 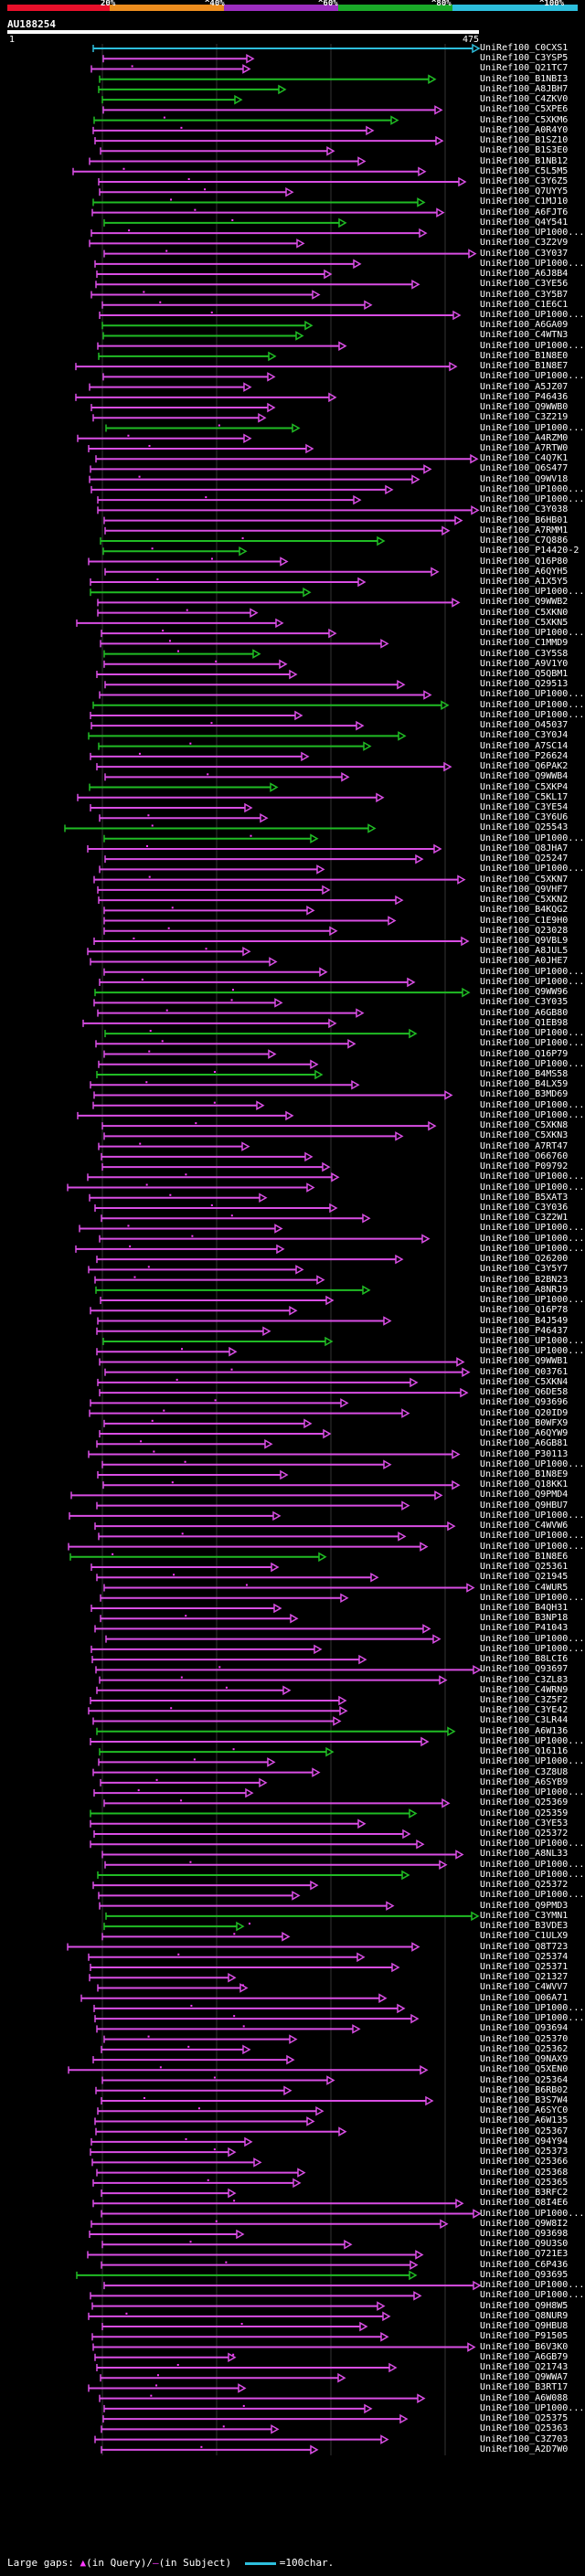 I want to click on hit-label: UniRef100_C5XKN7, so click(x=524, y=879).